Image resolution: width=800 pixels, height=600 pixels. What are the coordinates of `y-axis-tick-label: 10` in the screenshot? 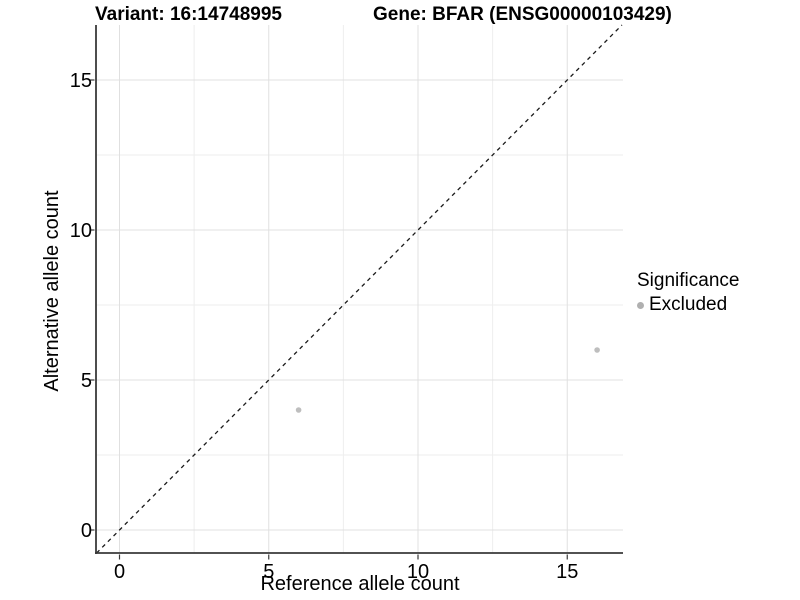 It's located at (81, 231).